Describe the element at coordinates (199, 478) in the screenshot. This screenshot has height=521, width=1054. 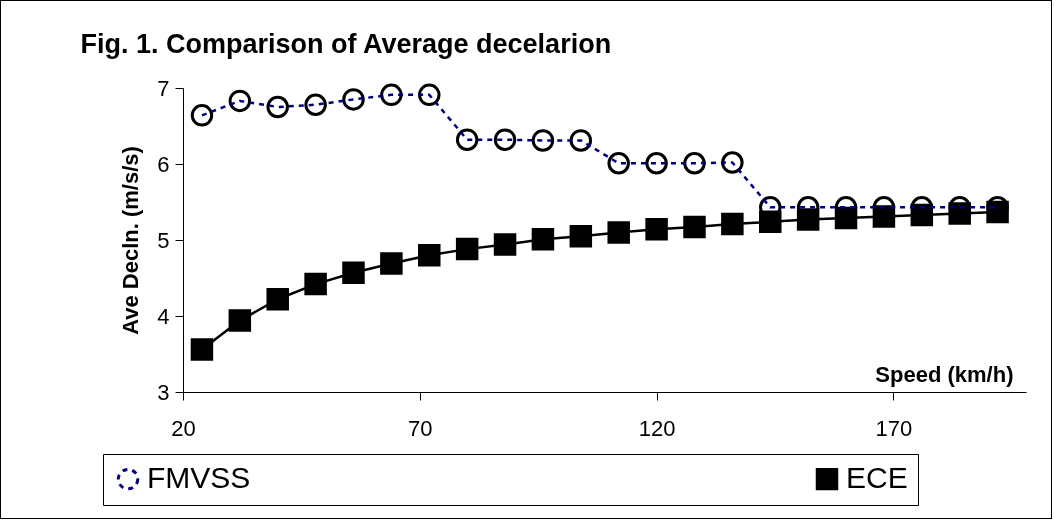
I see `legend-label: FMVSS` at that location.